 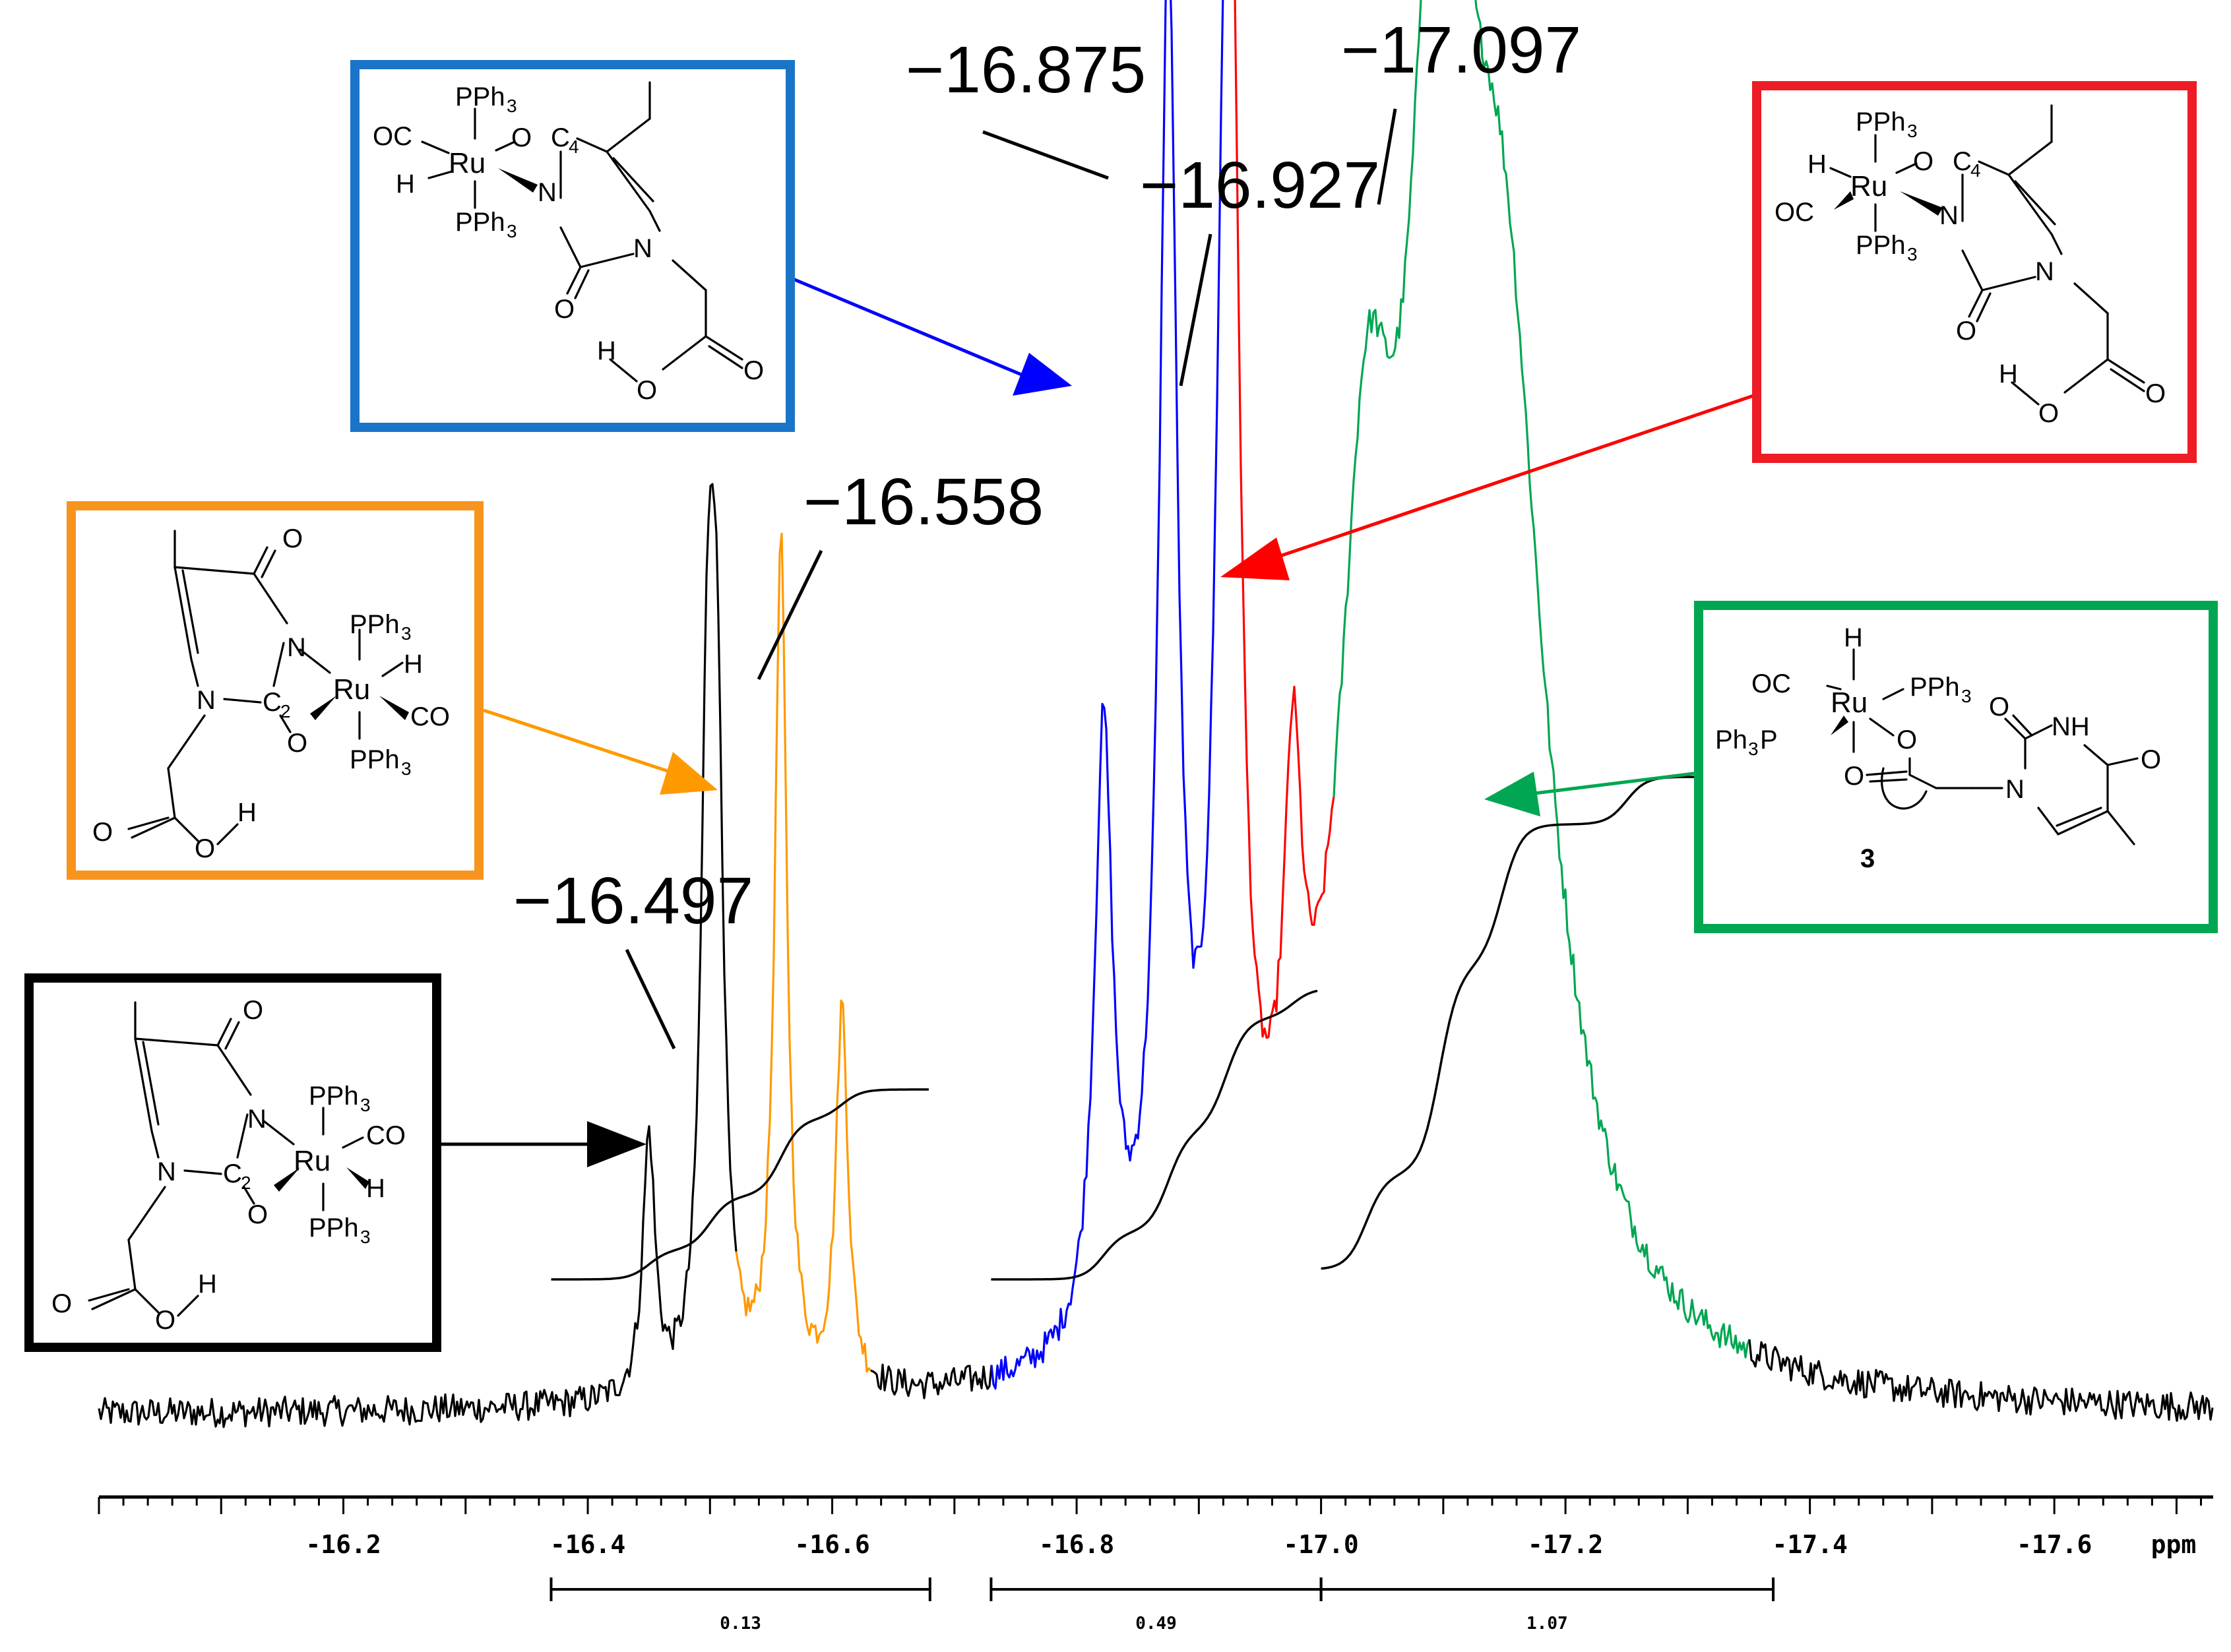 I want to click on x-tick-label: -16.4, so click(x=587, y=1544).